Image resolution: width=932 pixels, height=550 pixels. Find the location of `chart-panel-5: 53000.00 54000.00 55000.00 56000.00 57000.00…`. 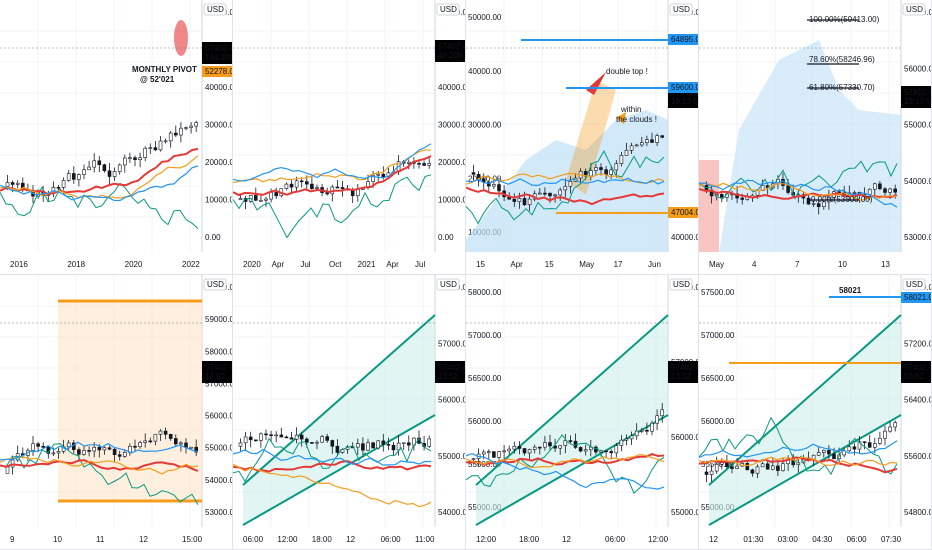

chart-panel-5: 53000.00 54000.00 55000.00 56000.00 57000.00… is located at coordinates (116, 412).